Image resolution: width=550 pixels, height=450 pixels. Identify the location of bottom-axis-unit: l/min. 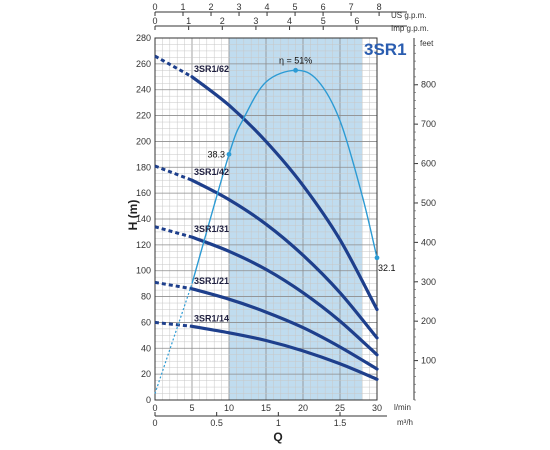
(402, 407).